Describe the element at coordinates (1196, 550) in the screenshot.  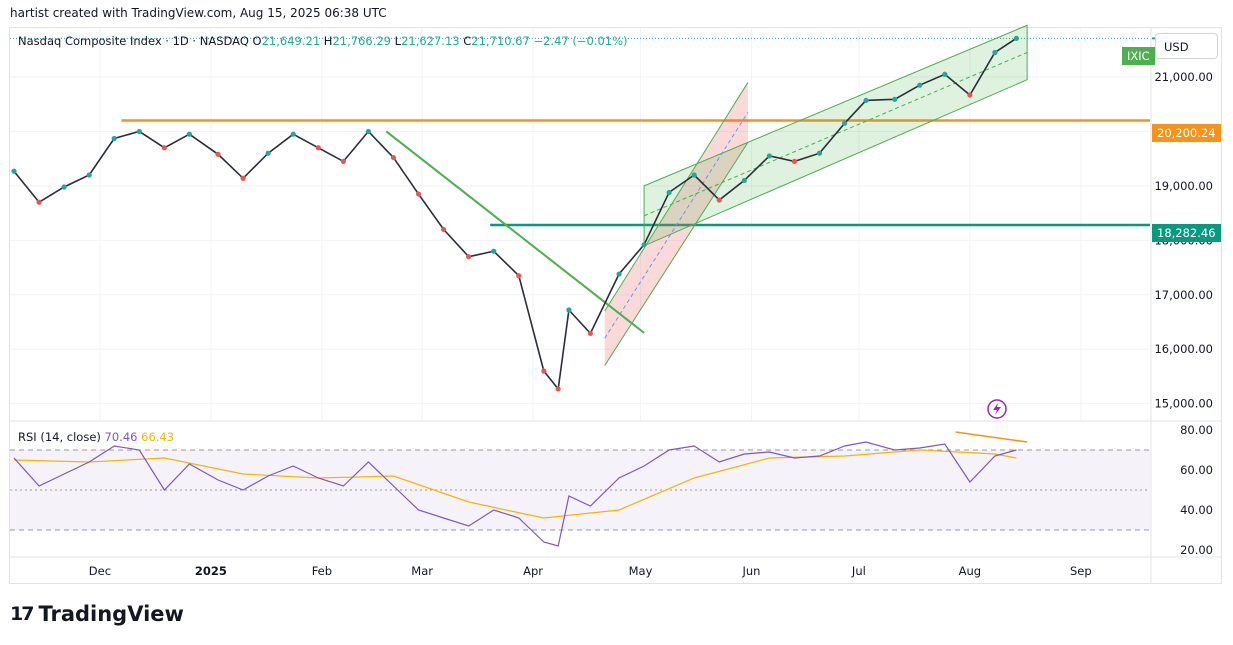
I see `rsi-tick-label: 20.00` at that location.